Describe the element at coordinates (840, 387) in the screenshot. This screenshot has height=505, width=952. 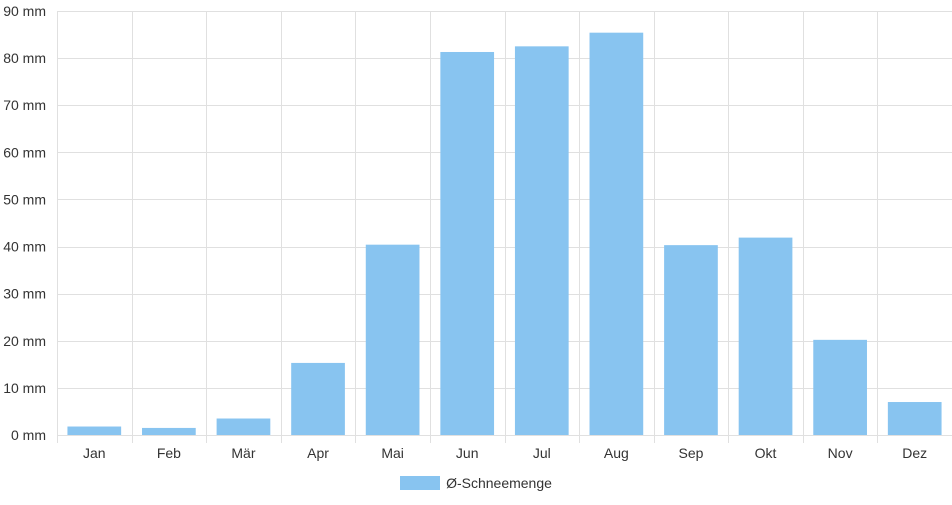
I see `bar-nov` at that location.